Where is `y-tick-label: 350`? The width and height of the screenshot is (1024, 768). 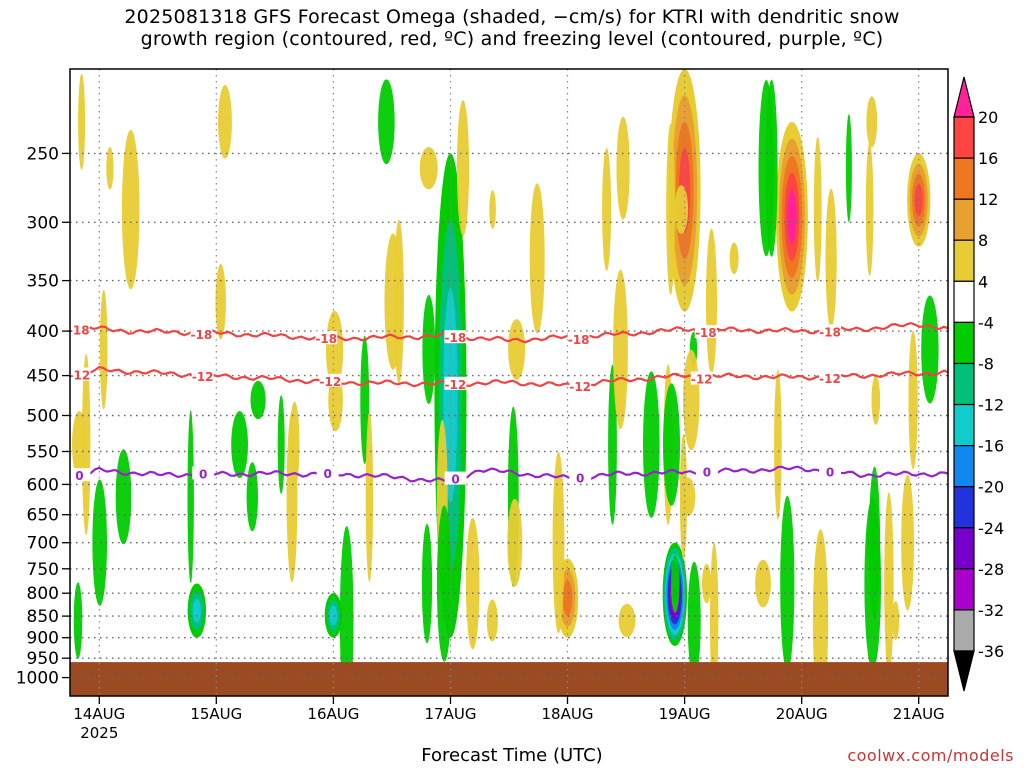
y-tick-label: 350 is located at coordinates (43, 282).